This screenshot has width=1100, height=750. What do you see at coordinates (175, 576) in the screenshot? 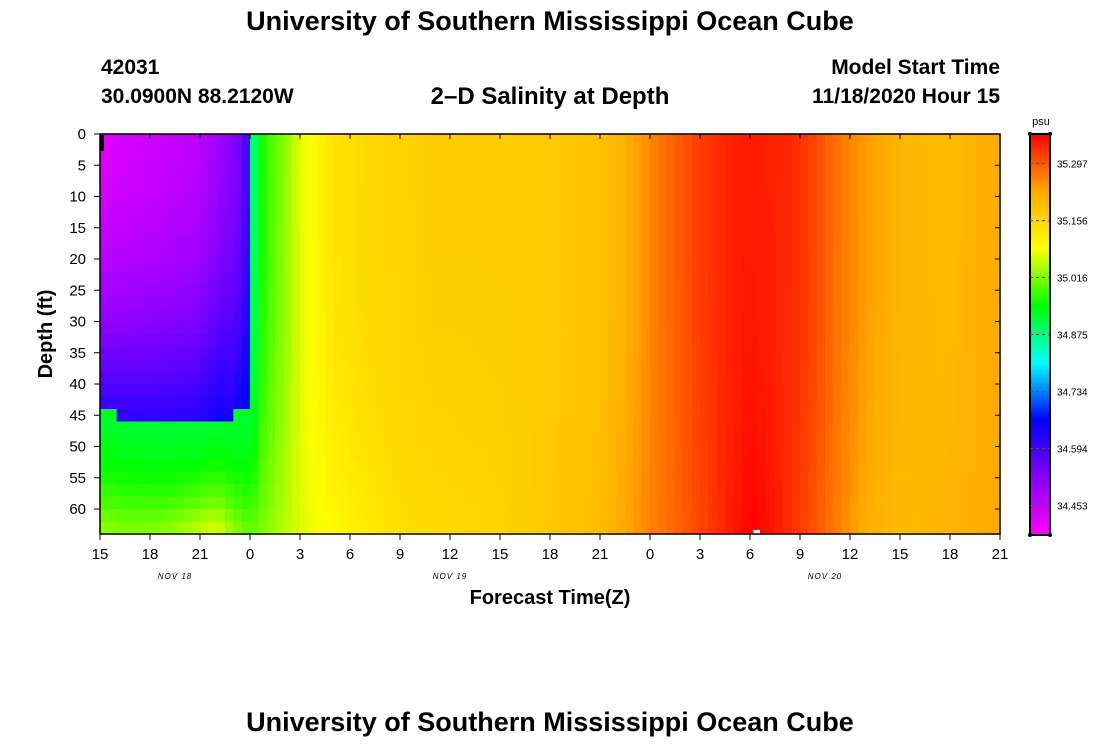
I see `date-label: NOV 18` at bounding box center [175, 576].